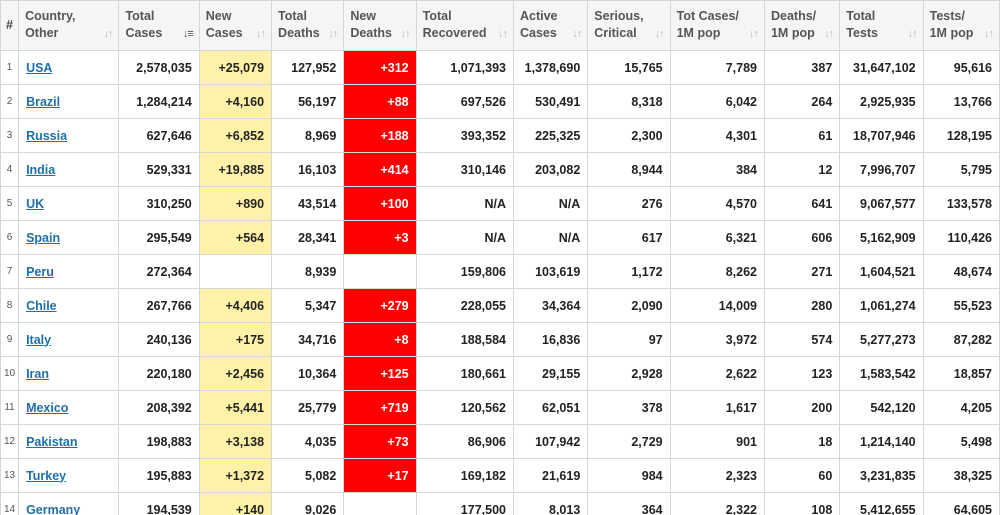 This screenshot has width=1000, height=515. Describe the element at coordinates (41, 169) in the screenshot. I see `country-link: India` at that location.